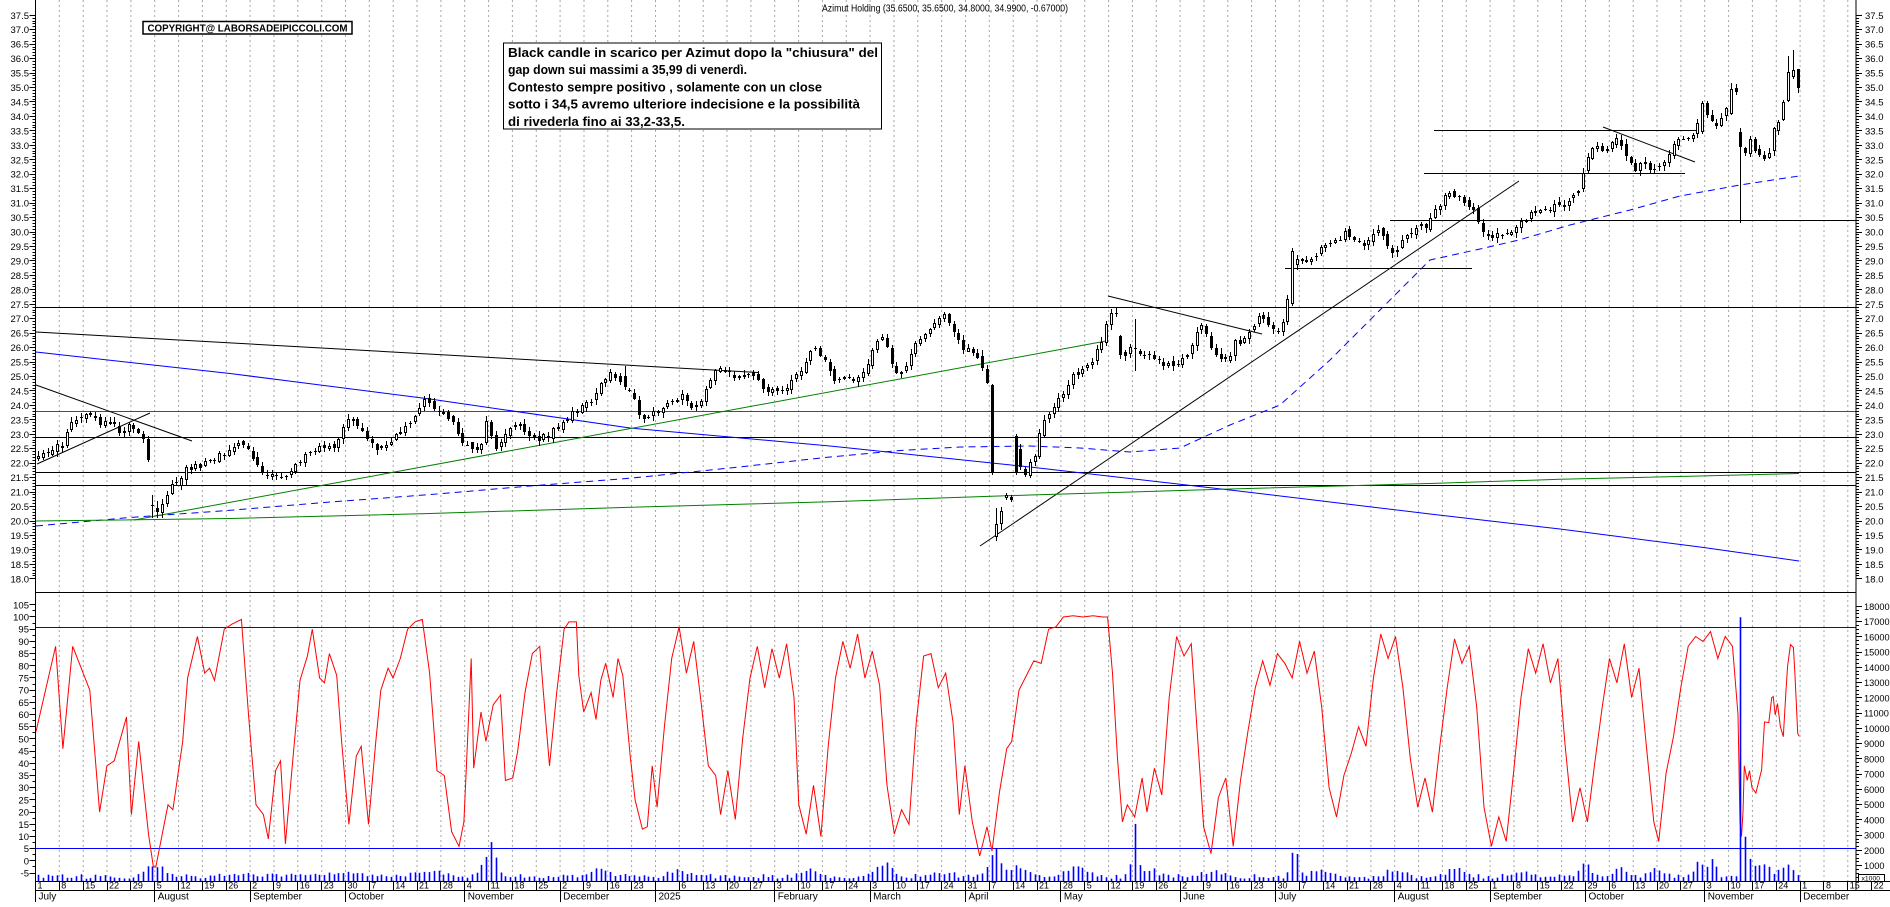  I want to click on svg-text: 37.0, so click(20, 30).